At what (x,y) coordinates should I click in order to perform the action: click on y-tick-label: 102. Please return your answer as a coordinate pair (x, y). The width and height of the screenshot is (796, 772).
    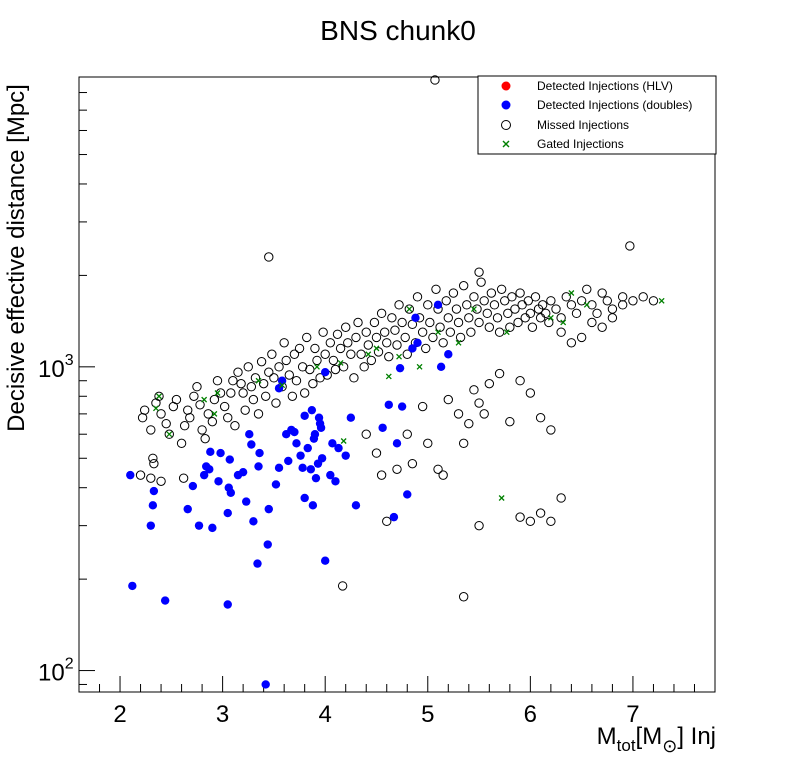
    Looking at the image, I should click on (56, 671).